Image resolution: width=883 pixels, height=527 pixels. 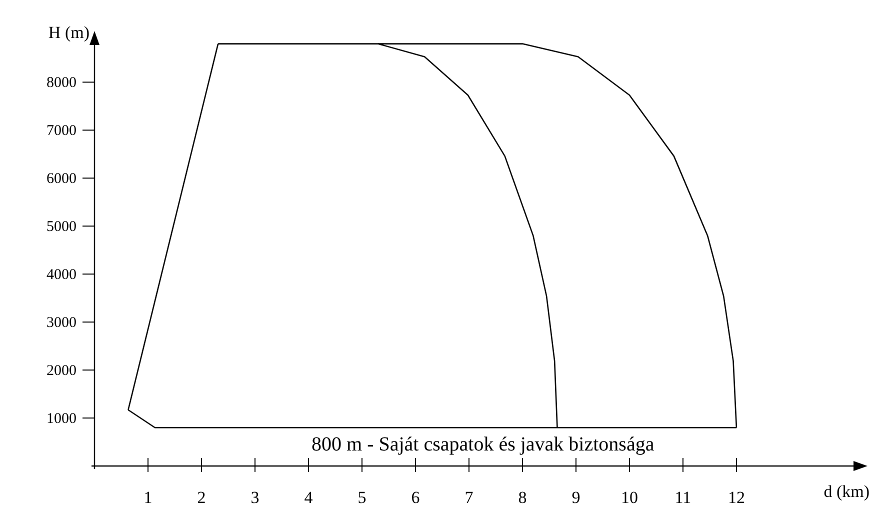 What do you see at coordinates (483, 445) in the screenshot?
I see `annotation: 800 m - Saját csapatok és javak biztonsága` at bounding box center [483, 445].